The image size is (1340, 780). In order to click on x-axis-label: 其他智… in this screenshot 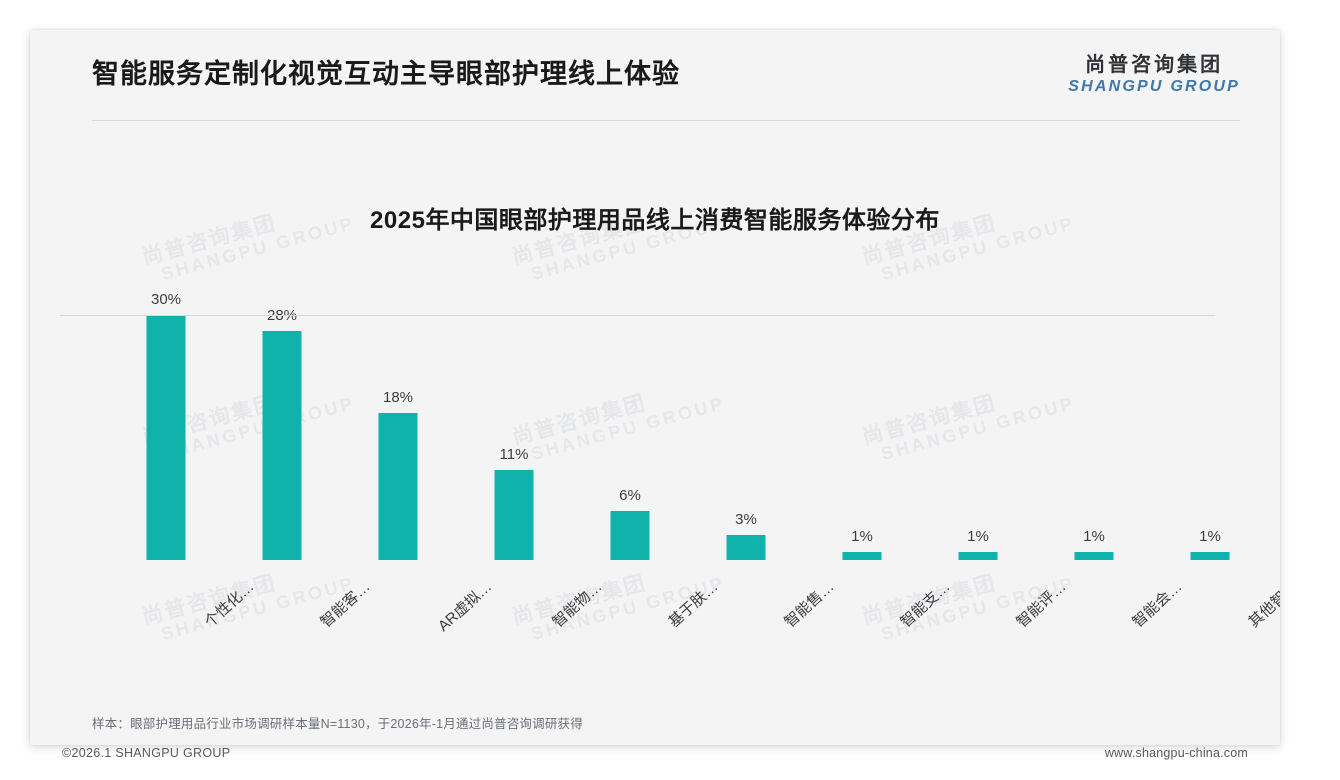, I will do `click(1262, 605)`.